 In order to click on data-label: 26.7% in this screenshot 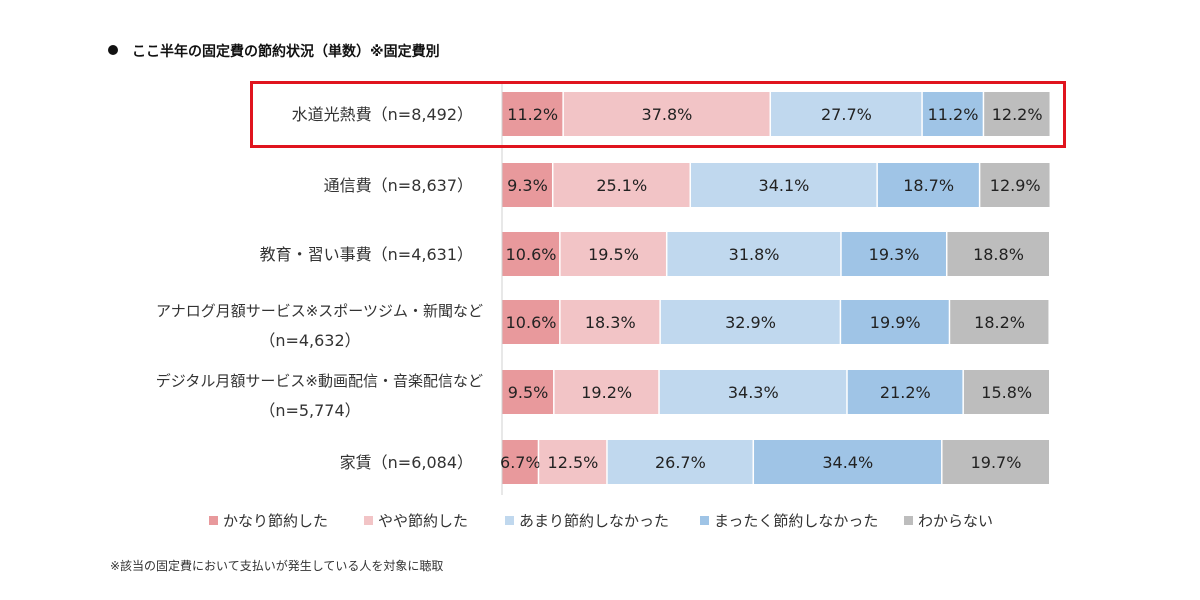, I will do `click(680, 462)`.